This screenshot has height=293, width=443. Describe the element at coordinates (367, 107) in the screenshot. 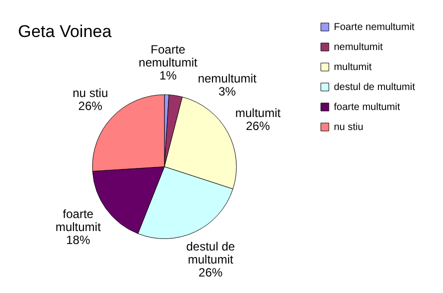

I see `legend-label: foarte multumit` at that location.